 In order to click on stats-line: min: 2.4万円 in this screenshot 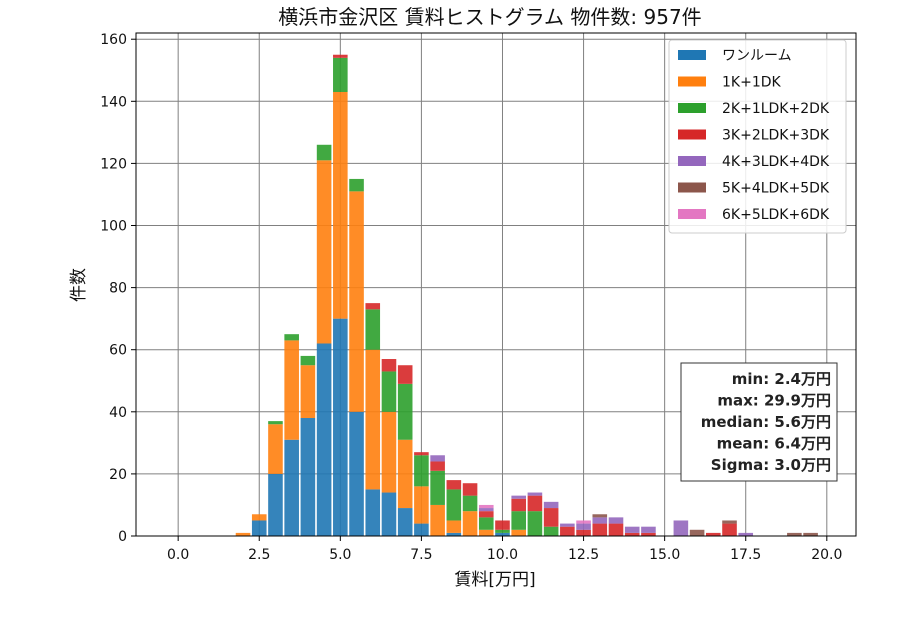, I will do `click(781, 379)`.